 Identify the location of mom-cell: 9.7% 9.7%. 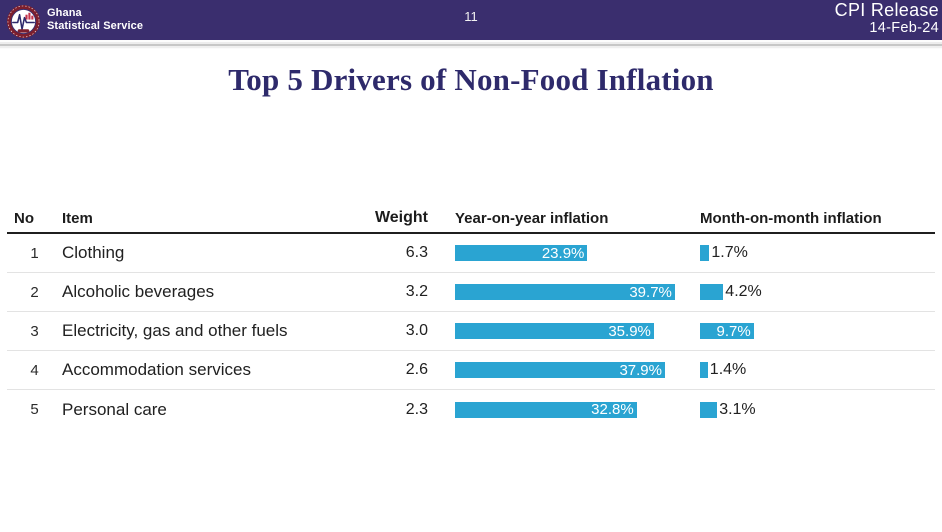
(812, 331).